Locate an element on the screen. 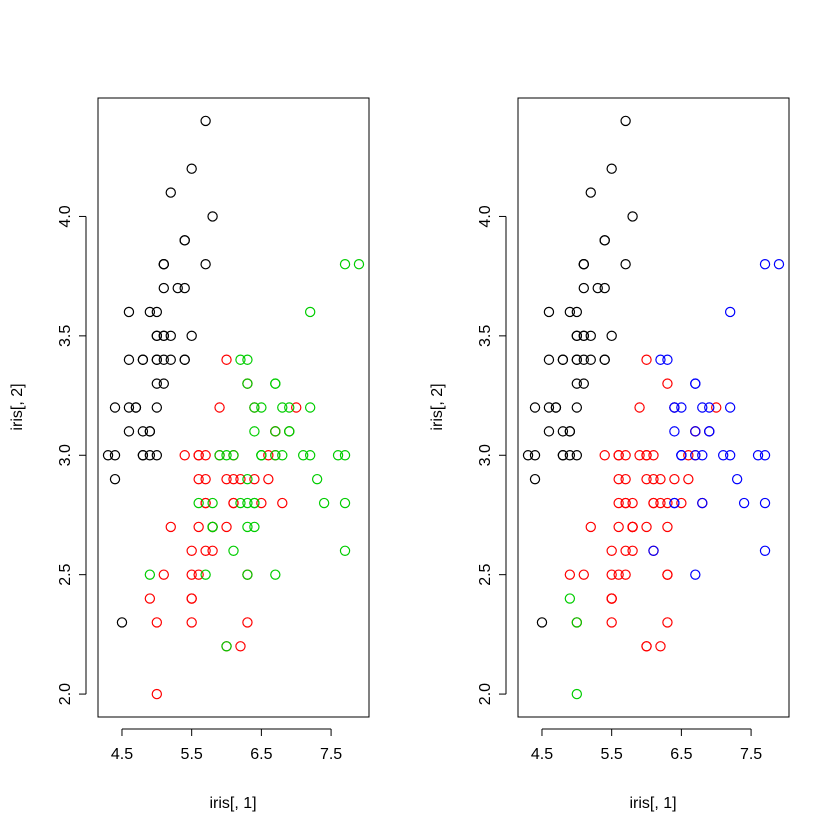 This screenshot has height=840, width=840. y-tick-label: 2.5 is located at coordinates (65, 574).